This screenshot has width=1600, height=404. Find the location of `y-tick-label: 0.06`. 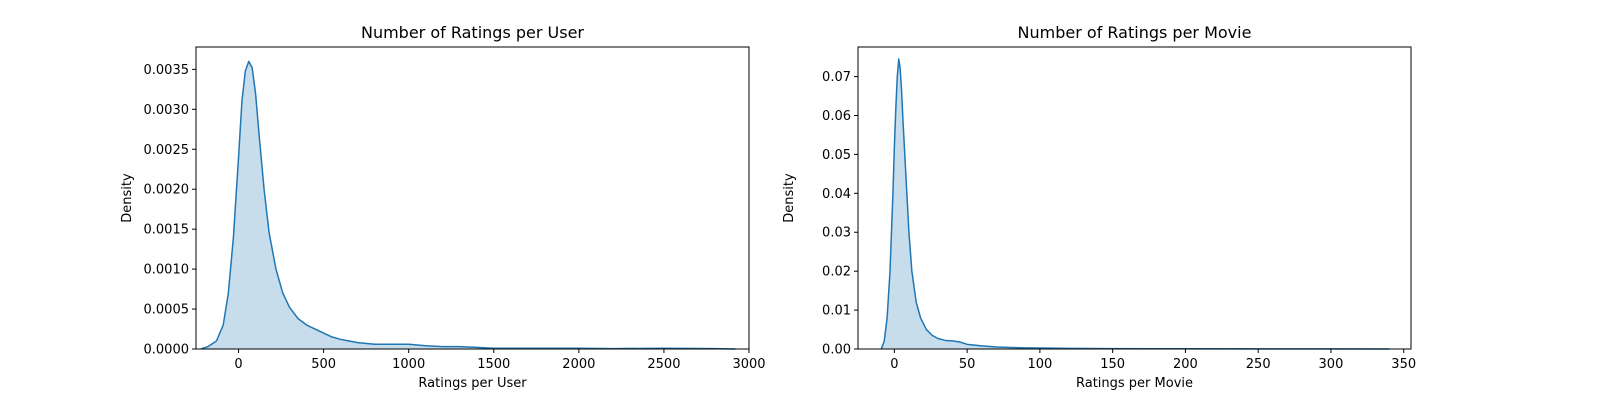

y-tick-label: 0.06 is located at coordinates (836, 116).